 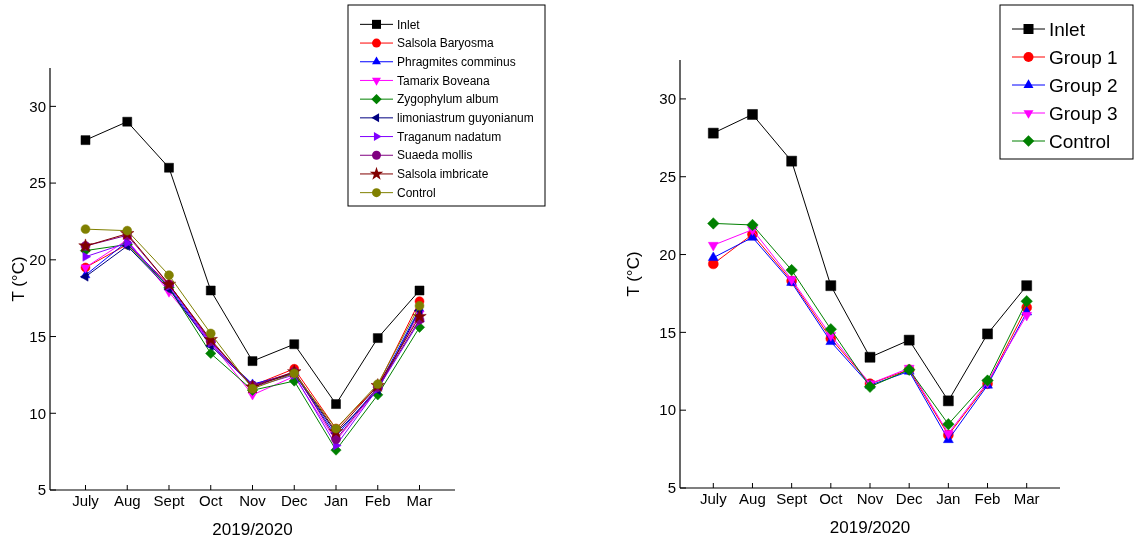 I want to click on legend-label: Salsola imbricate, so click(x=443, y=174).